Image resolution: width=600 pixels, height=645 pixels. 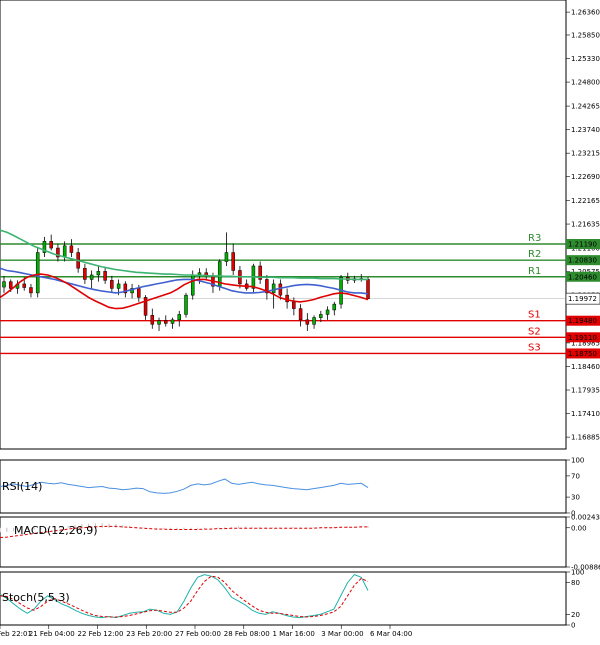 I want to click on price-tick-label: 1.17410, so click(x=585, y=414).